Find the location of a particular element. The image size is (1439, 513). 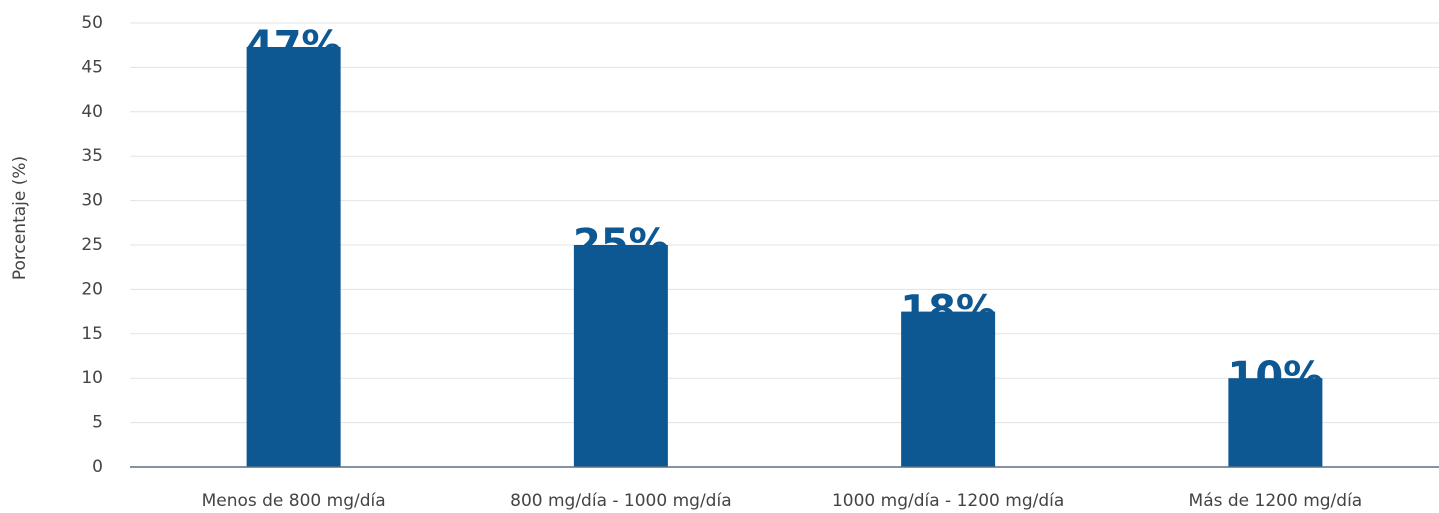

value-label: 10% is located at coordinates (1276, 377).